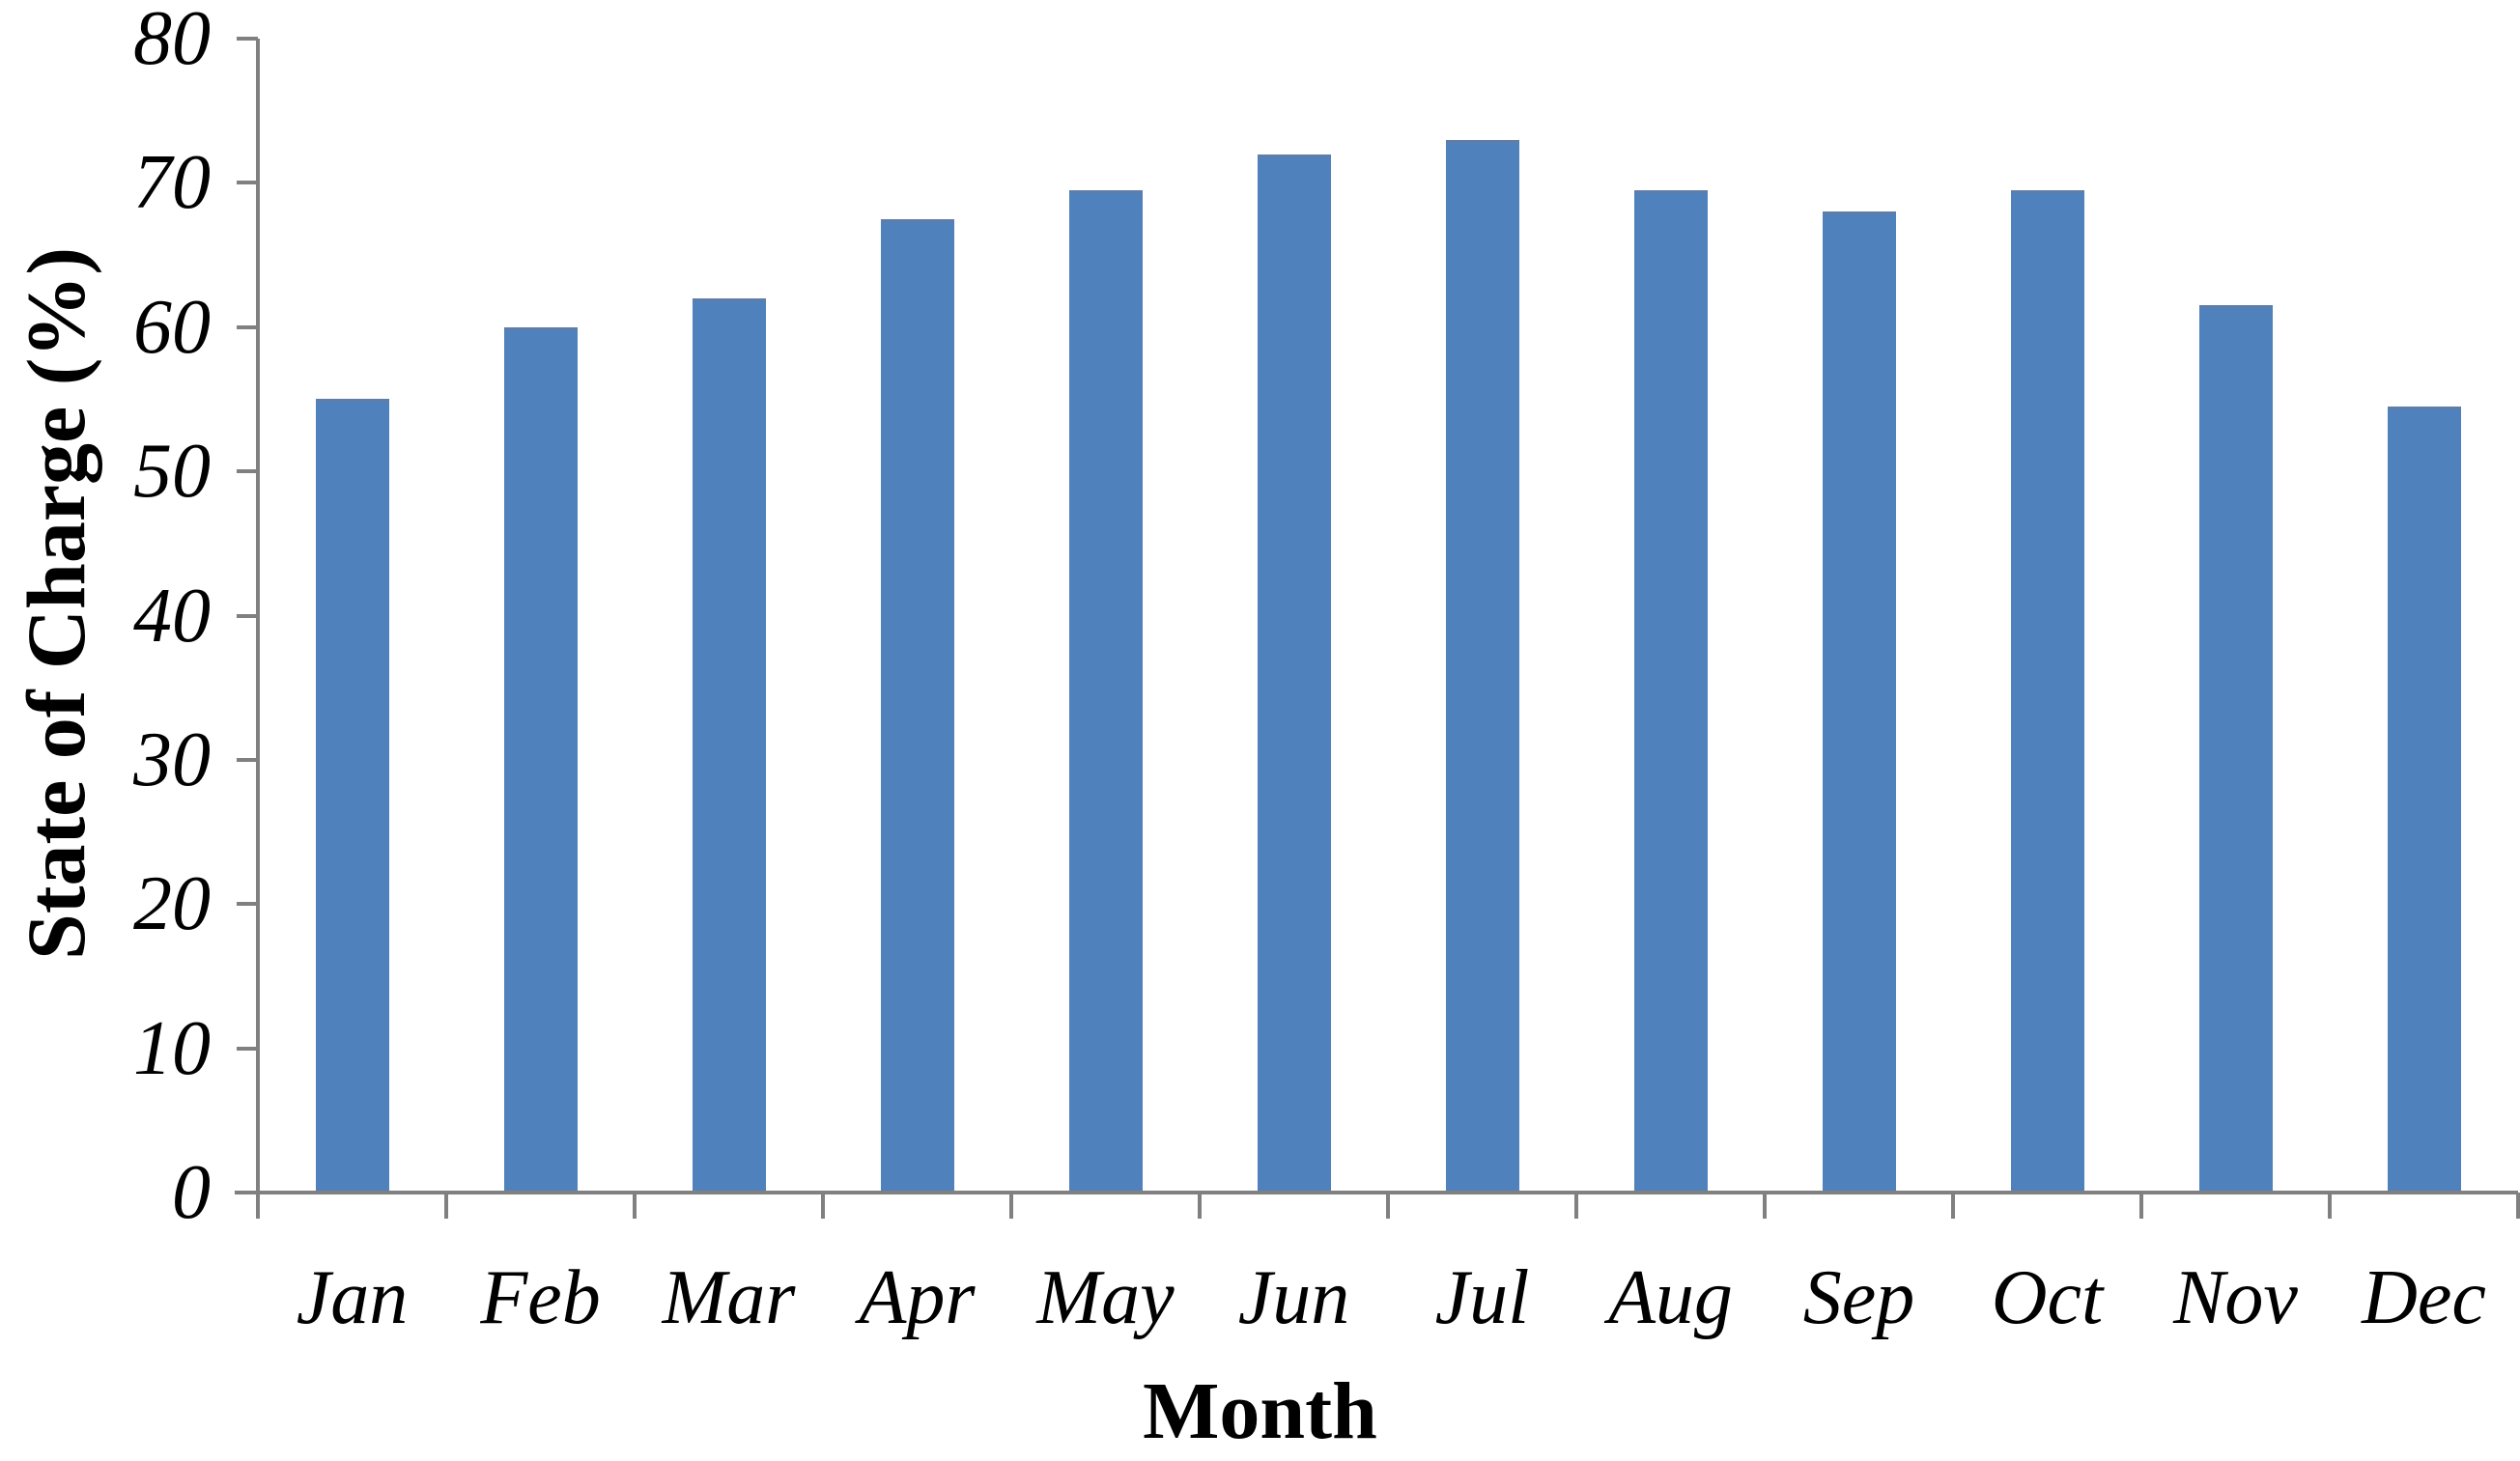  I want to click on x-tick-label-mar: Mar, so click(729, 1297).